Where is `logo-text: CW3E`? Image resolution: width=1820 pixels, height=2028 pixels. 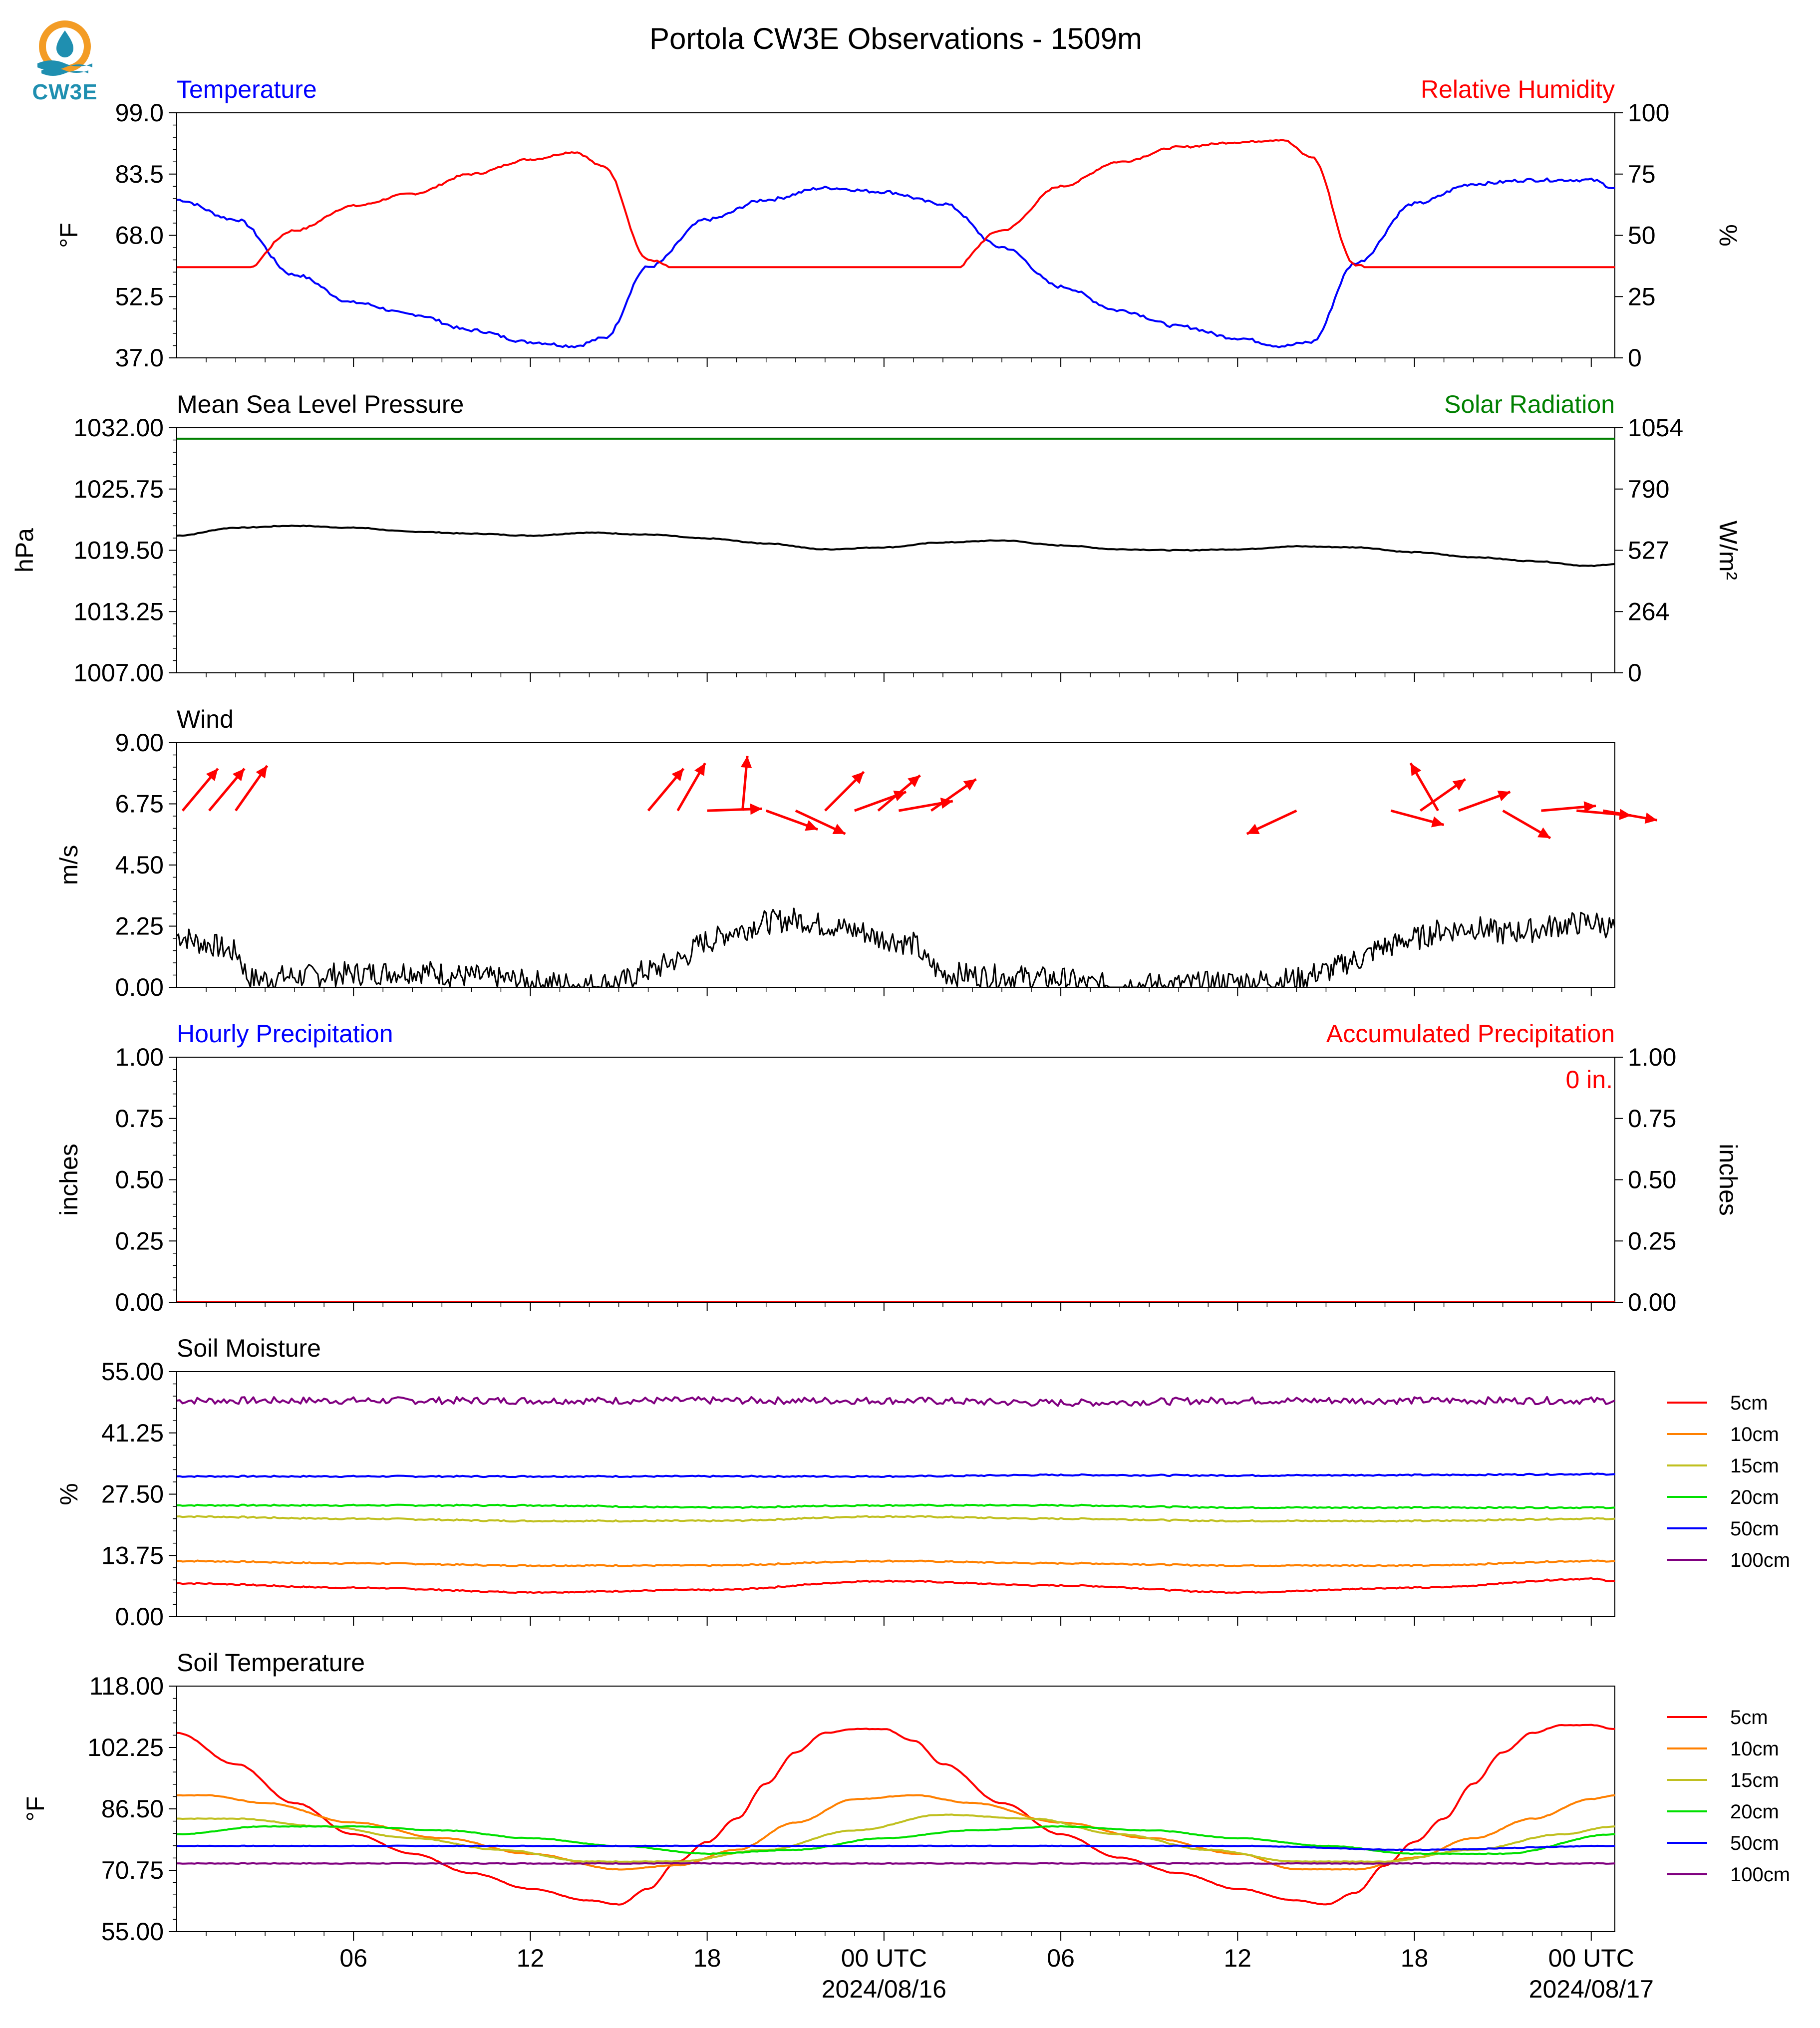 logo-text: CW3E is located at coordinates (65, 92).